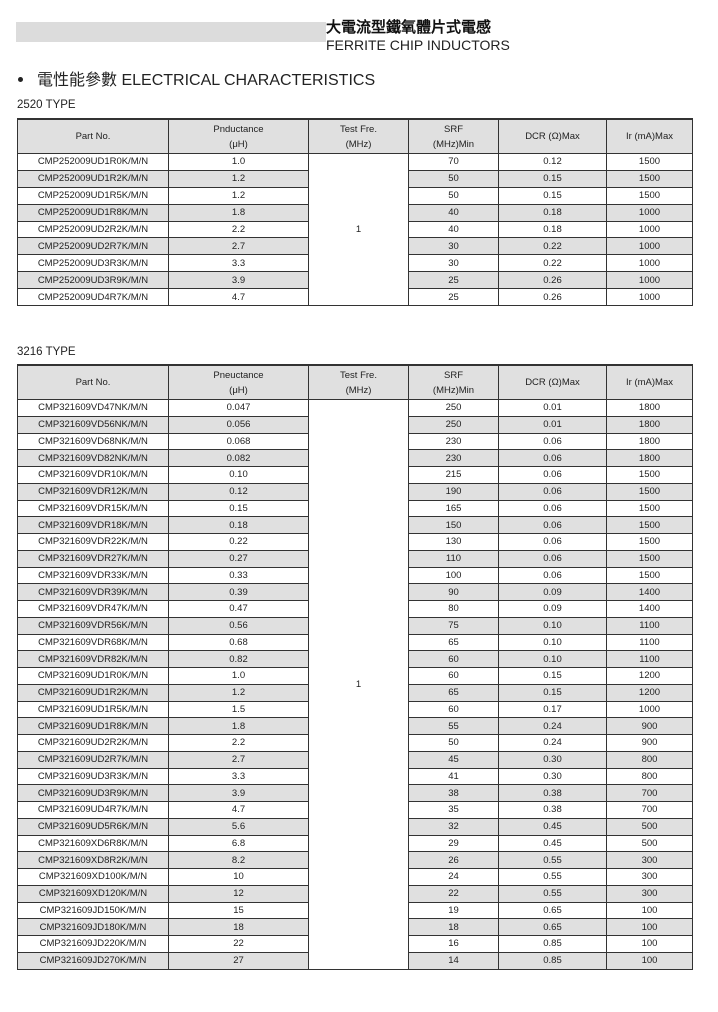  I want to click on type-label-3216: 3216 TYPE, so click(46, 352).